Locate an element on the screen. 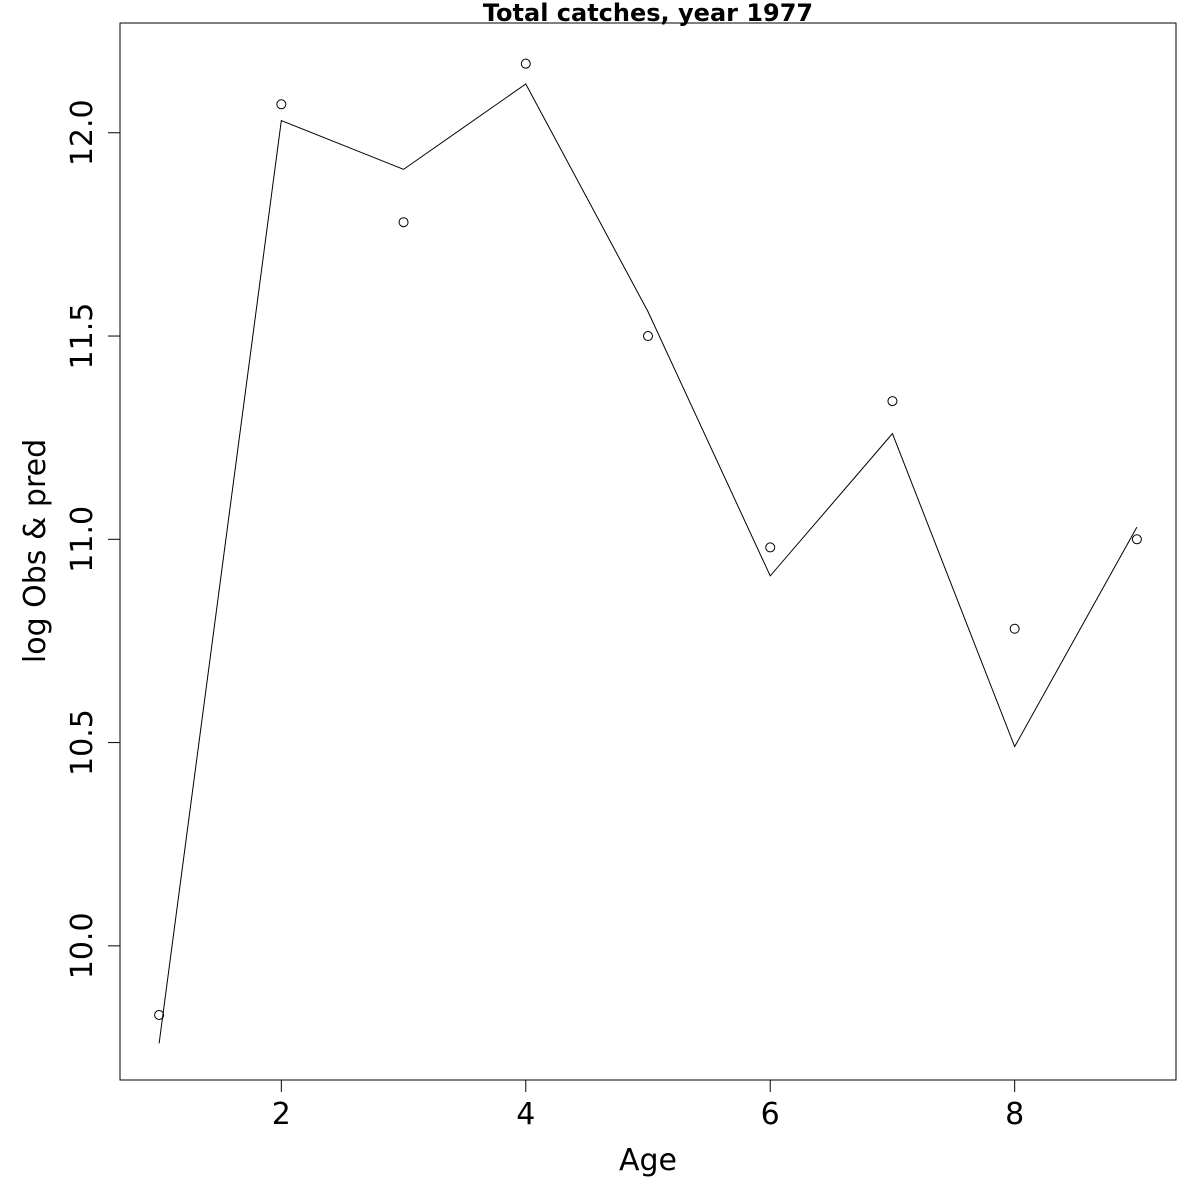 The image size is (1200, 1200). chart-title: Total catches, year 1977 is located at coordinates (648, 13).